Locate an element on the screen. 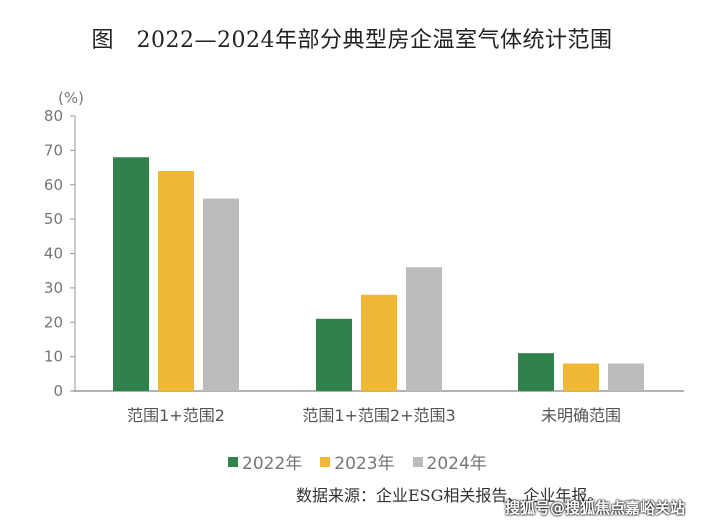 Image resolution: width=704 pixels, height=525 pixels. y-tick-label: 80 is located at coordinates (53, 116).